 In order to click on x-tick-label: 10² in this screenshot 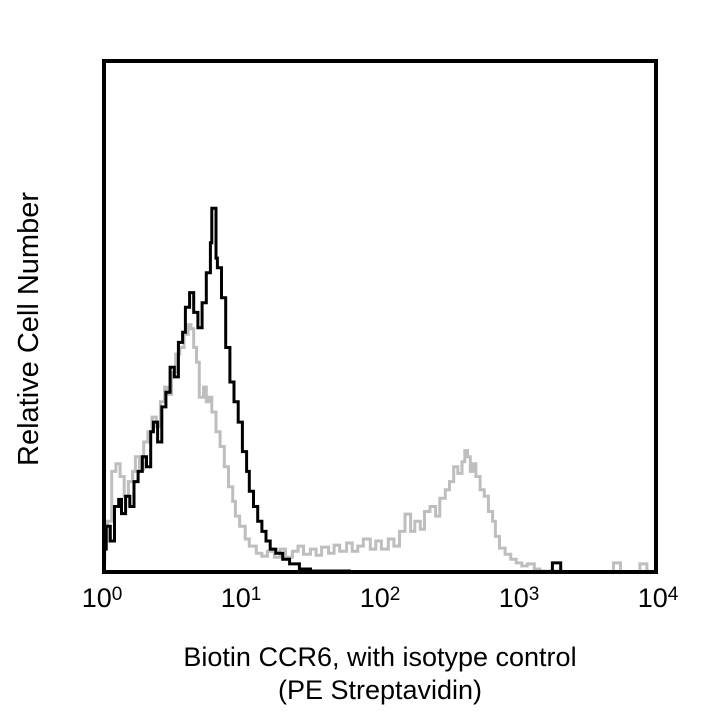, I will do `click(380, 598)`.